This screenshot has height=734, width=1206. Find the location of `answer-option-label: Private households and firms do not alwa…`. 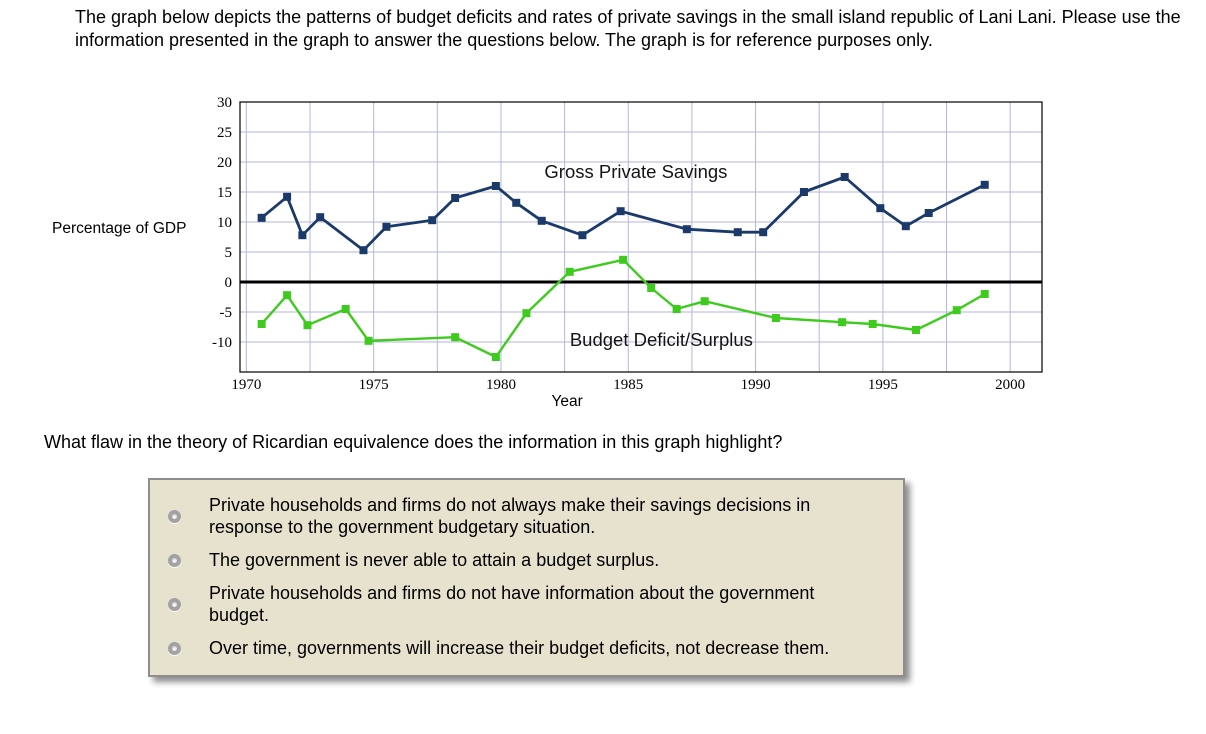

answer-option-label: Private households and firms do not alwa… is located at coordinates (510, 516).